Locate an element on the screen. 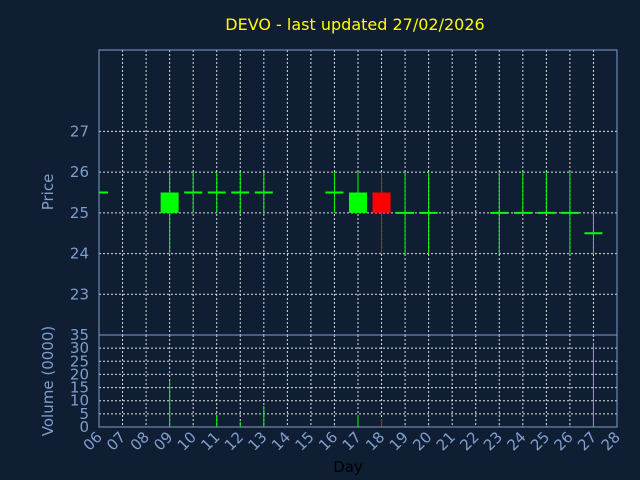  day-tick-label: 15 is located at coordinates (305, 441).